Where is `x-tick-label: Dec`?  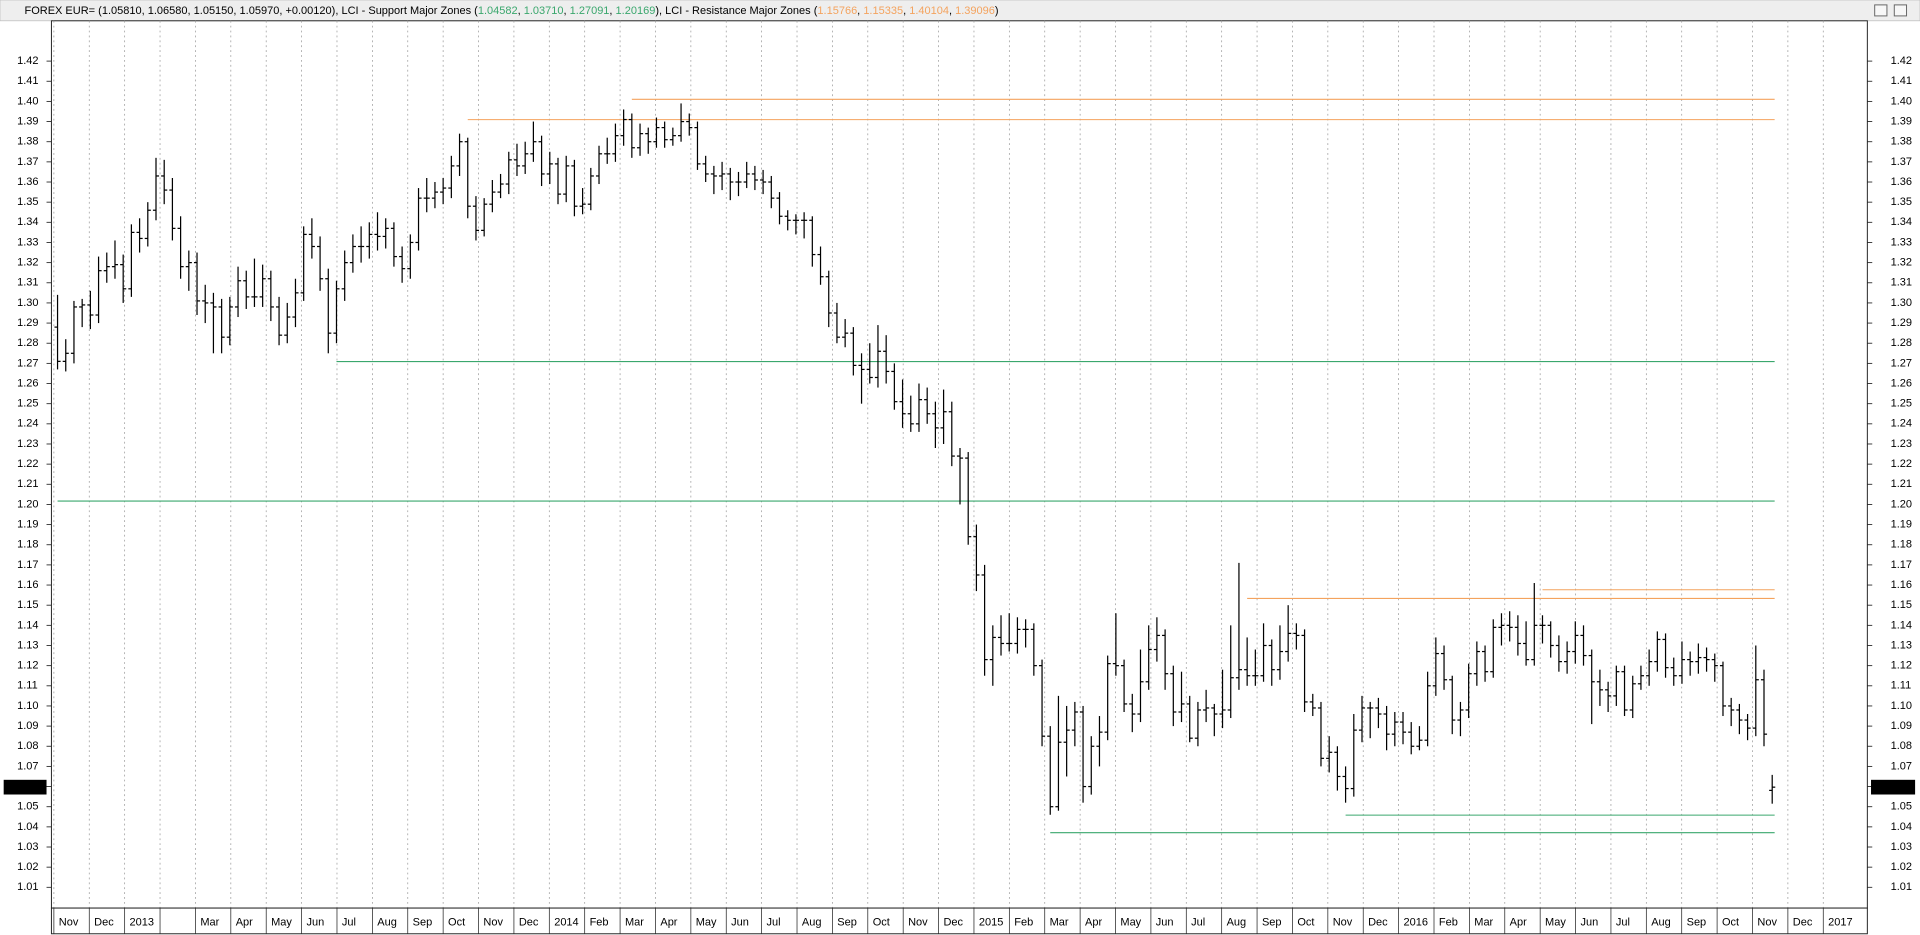 x-tick-label: Dec is located at coordinates (1803, 923).